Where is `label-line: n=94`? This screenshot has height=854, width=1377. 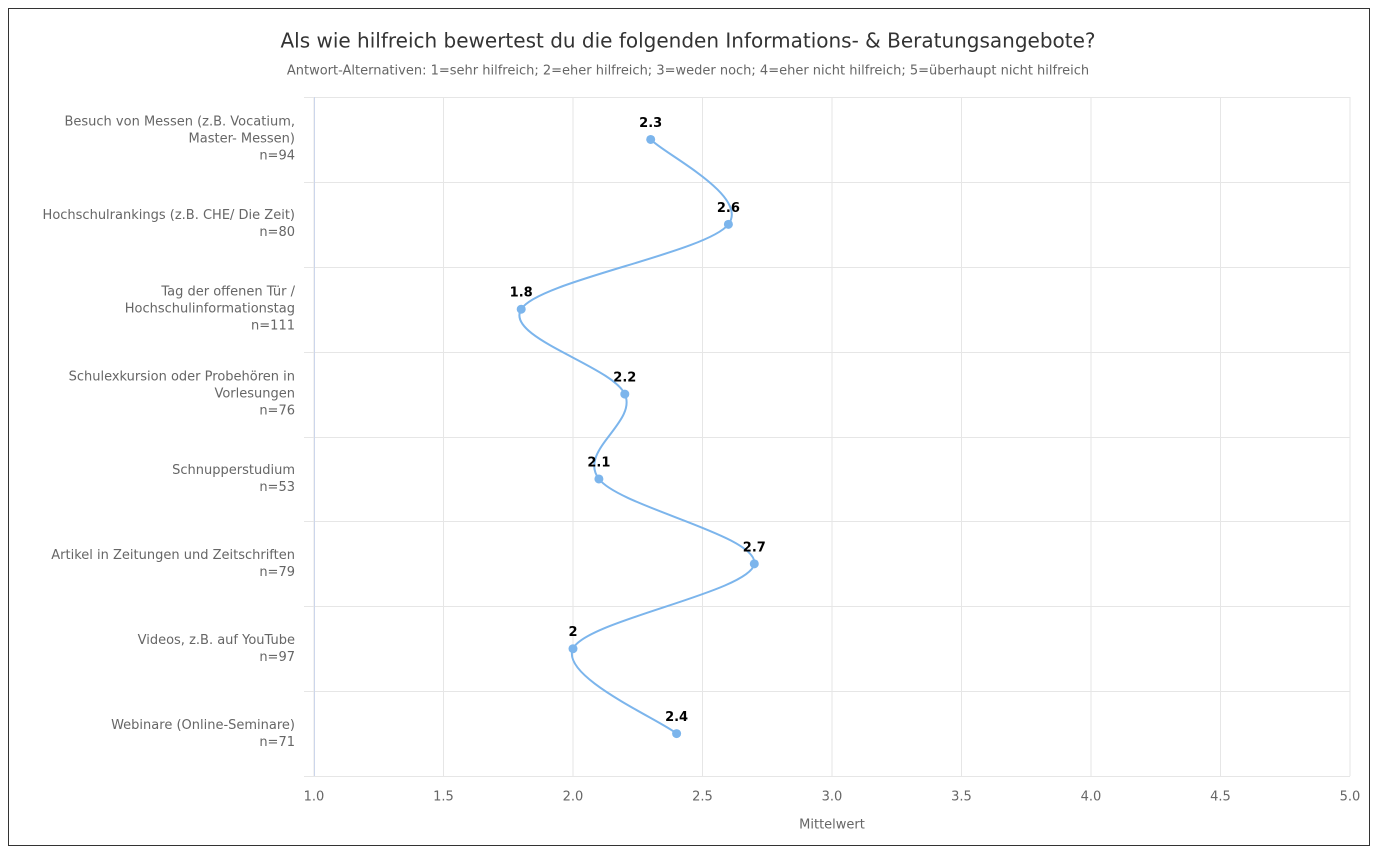
label-line: n=94 is located at coordinates (277, 156).